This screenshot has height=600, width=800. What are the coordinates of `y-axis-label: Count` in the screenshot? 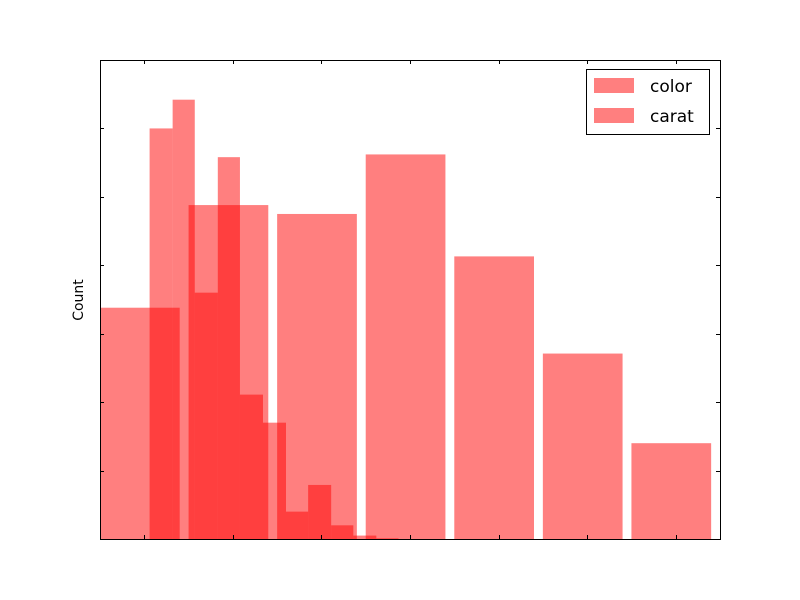 It's located at (79, 300).